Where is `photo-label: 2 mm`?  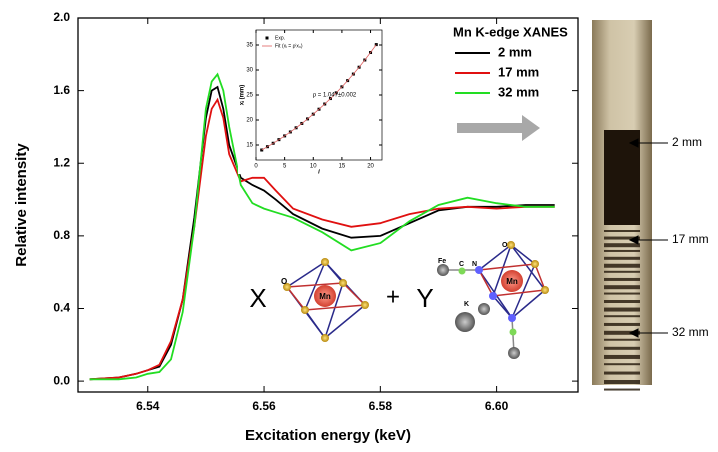
photo-label: 2 mm is located at coordinates (687, 142).